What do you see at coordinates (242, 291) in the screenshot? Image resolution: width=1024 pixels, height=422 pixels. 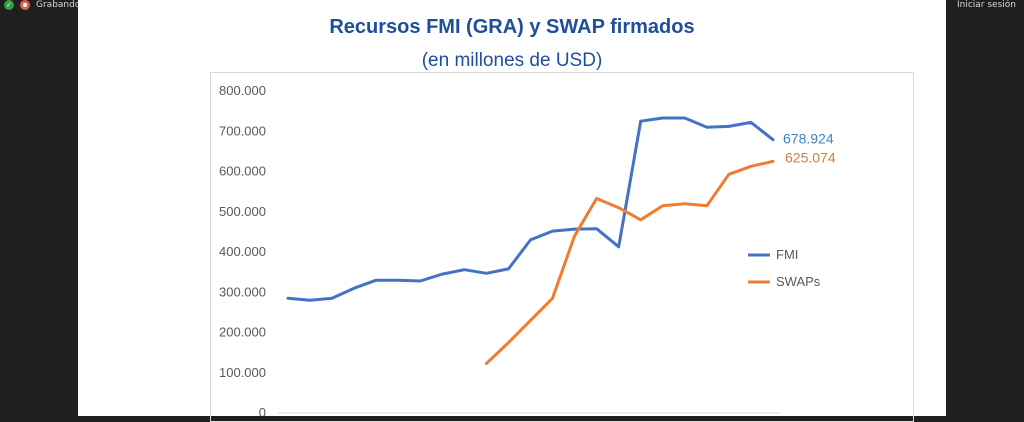 I see `y-tick-label: 300.000` at bounding box center [242, 291].